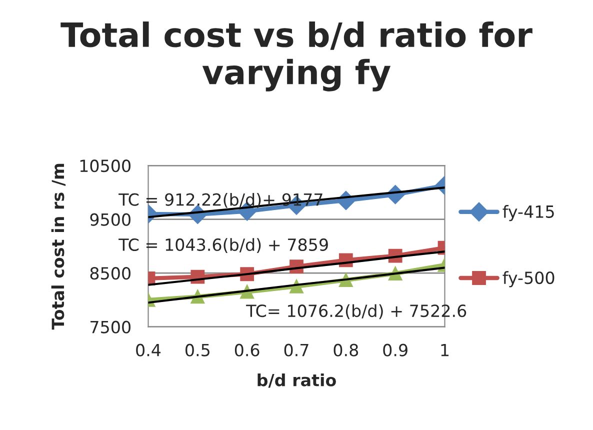  What do you see at coordinates (148, 350) in the screenshot?
I see `x-tick-label: 0.4` at bounding box center [148, 350].